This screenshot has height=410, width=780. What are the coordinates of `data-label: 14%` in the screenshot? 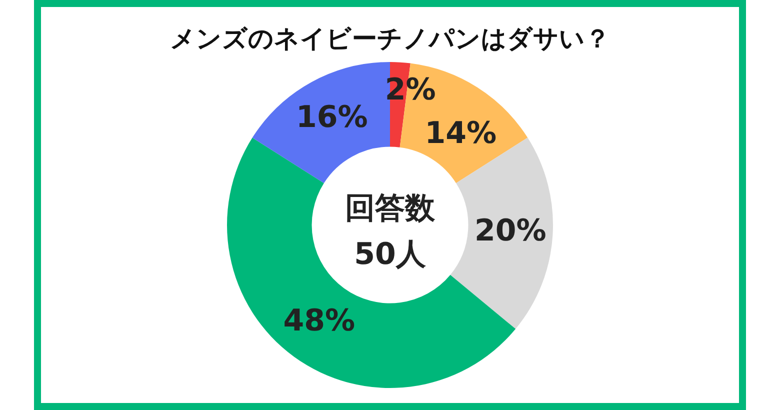 It's located at (460, 133).